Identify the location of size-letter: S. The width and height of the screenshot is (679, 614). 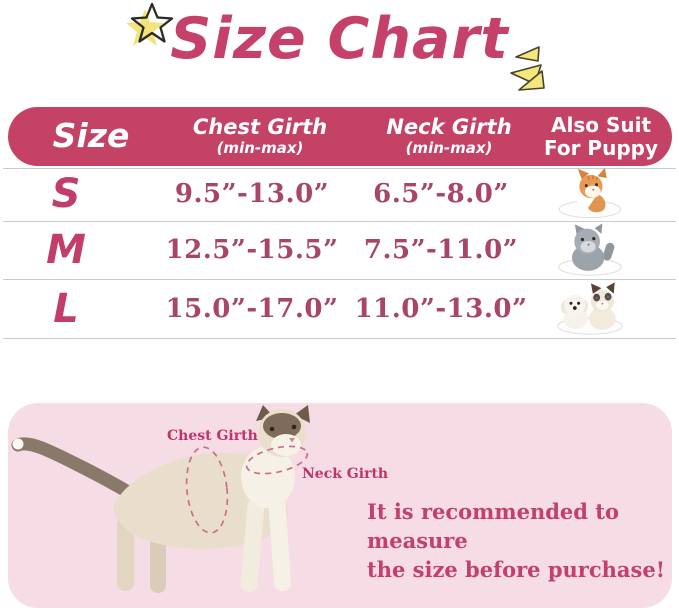
(66, 193).